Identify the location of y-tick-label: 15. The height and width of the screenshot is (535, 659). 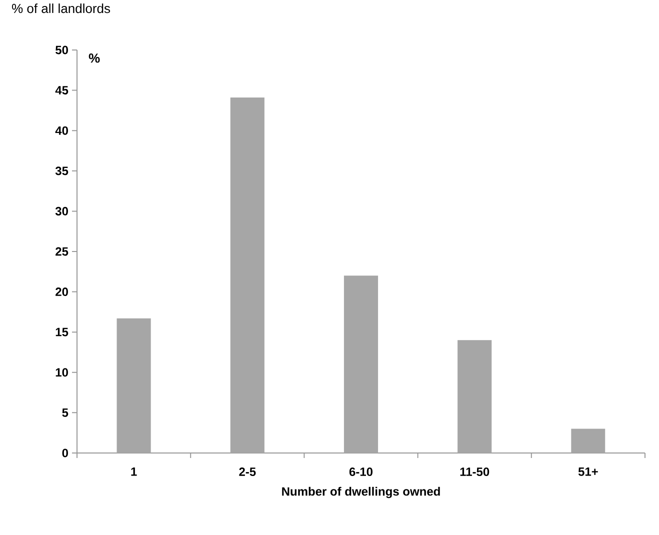
(62, 332).